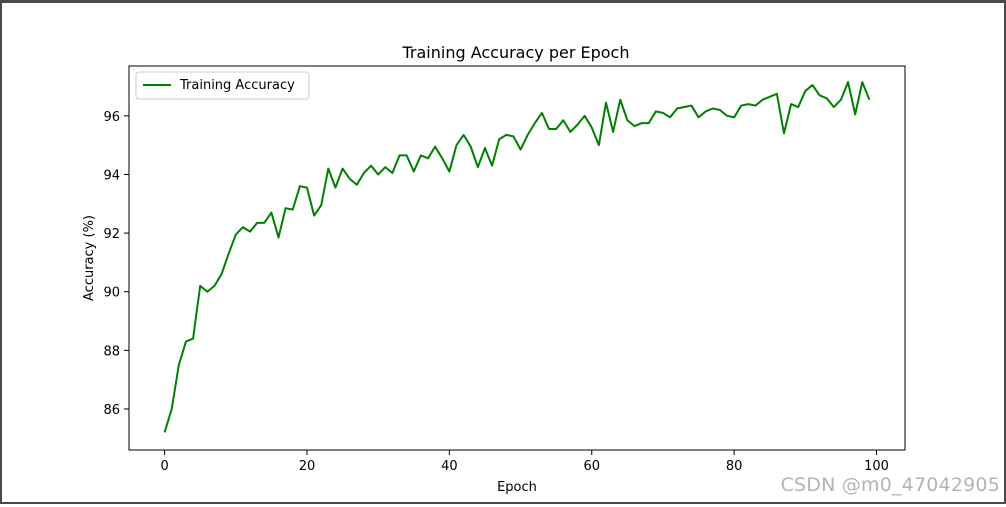 The image size is (1006, 507). I want to click on y-axis-label: Accuracy (%), so click(89, 258).